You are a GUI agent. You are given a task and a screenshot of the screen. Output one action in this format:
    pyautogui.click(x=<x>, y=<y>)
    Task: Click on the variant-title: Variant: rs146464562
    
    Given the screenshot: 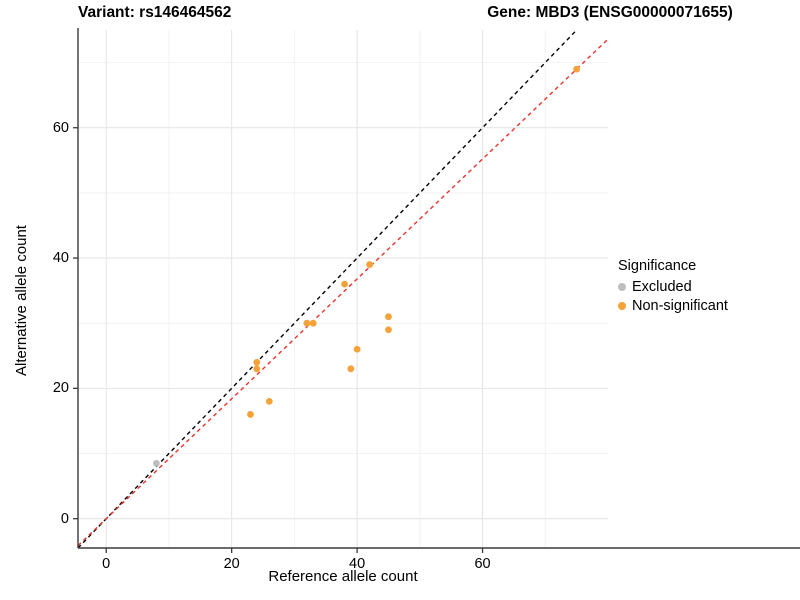 What is the action you would take?
    pyautogui.click(x=155, y=12)
    